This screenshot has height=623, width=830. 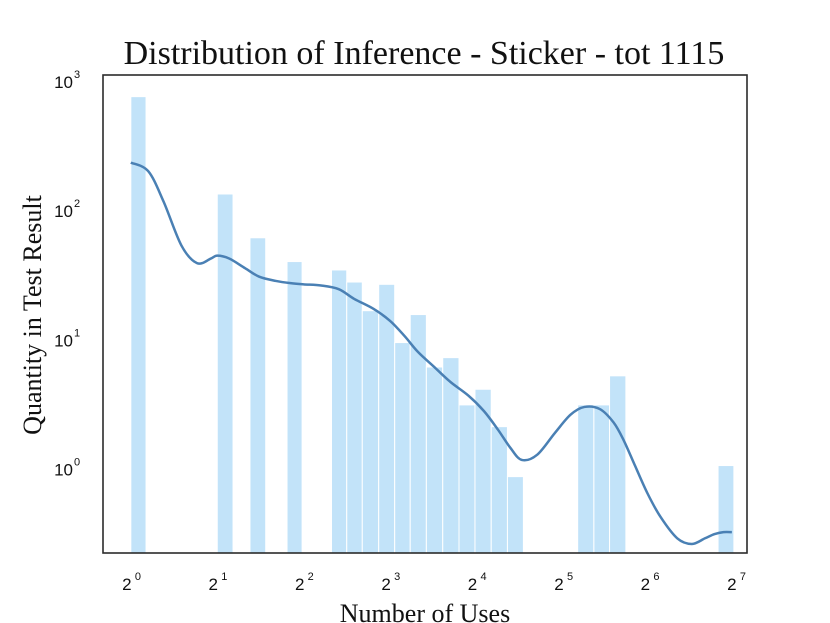 What do you see at coordinates (32, 314) in the screenshot?
I see `y-axis-label: Quantity in Test Result` at bounding box center [32, 314].